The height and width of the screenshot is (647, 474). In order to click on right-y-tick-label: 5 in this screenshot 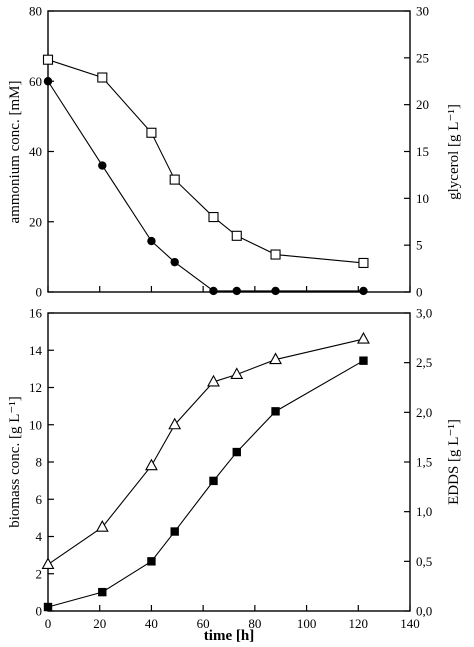, I will do `click(419, 245)`.